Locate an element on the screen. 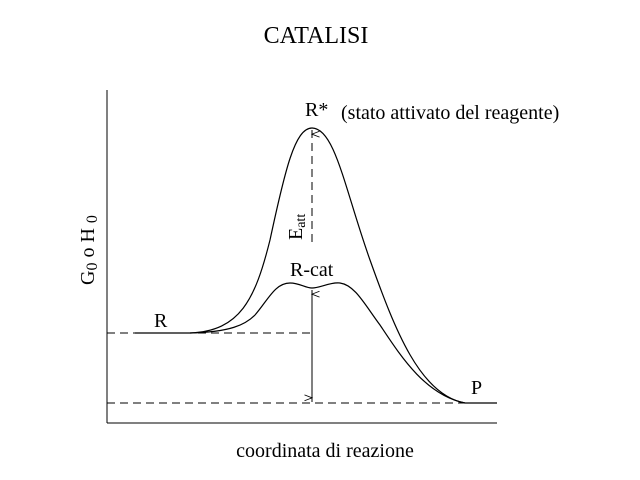 Image resolution: width=640 pixels, height=480 pixels. x-axis-label: coordinata di reazione is located at coordinates (325, 451).